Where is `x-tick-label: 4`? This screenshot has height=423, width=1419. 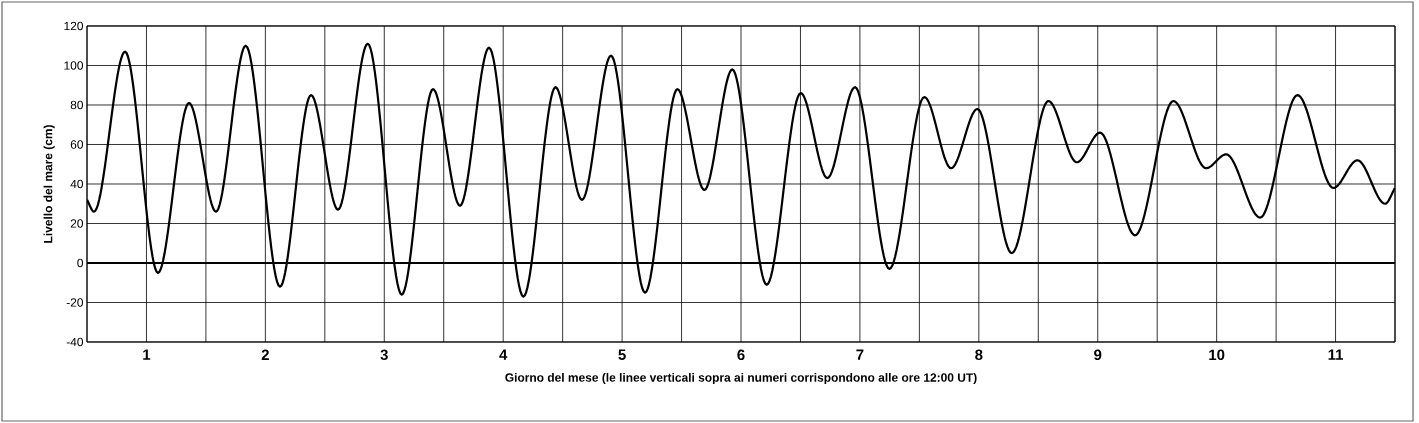 x-tick-label: 4 is located at coordinates (503, 354).